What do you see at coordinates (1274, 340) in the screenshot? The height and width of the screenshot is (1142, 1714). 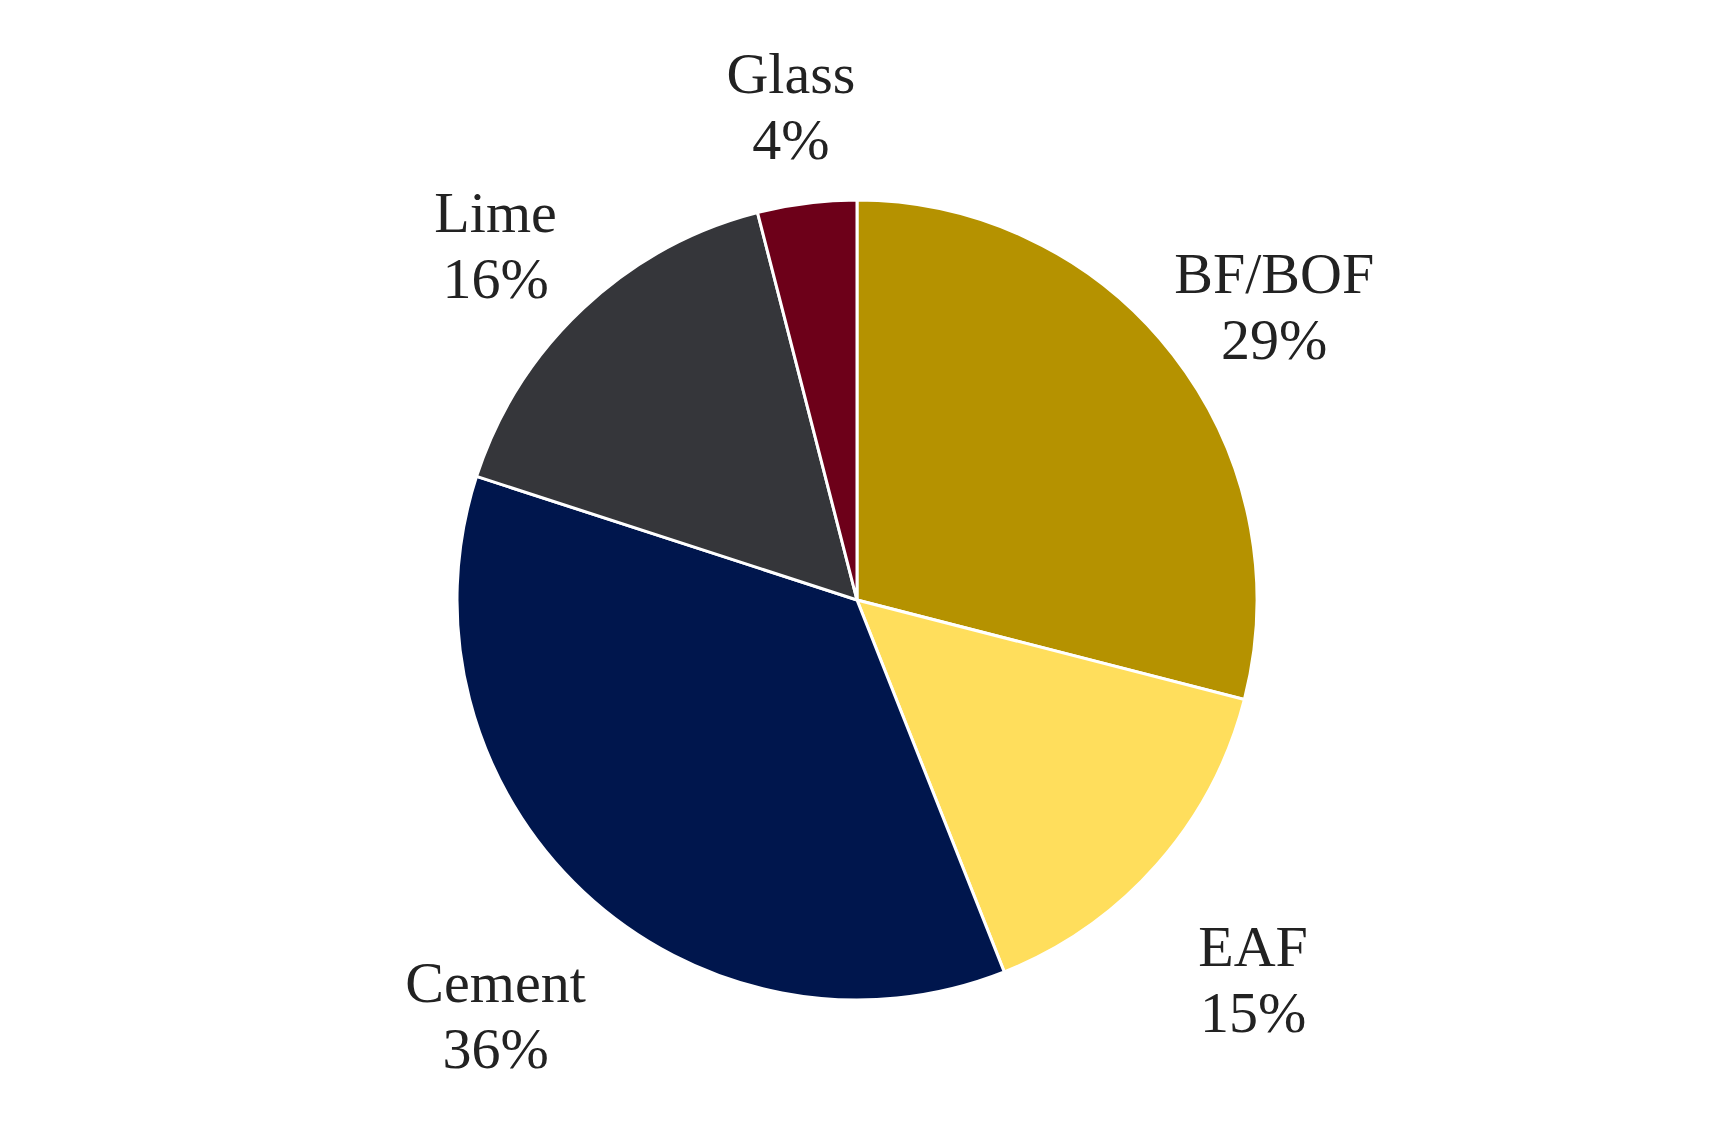 I see `data-label: 29%` at bounding box center [1274, 340].